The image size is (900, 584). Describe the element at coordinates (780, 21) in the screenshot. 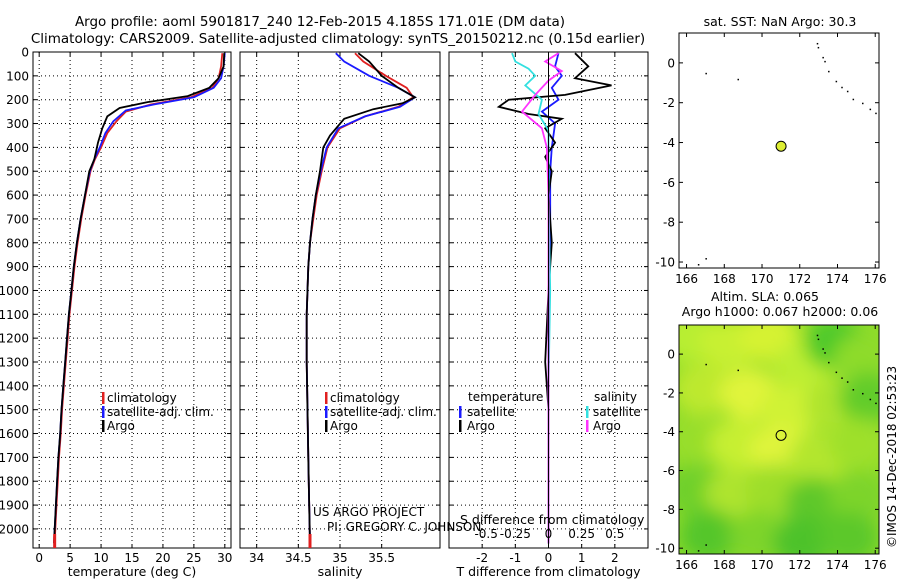

I see `sst-map-title: sat. SST: NaN Argo: 30.3` at that location.